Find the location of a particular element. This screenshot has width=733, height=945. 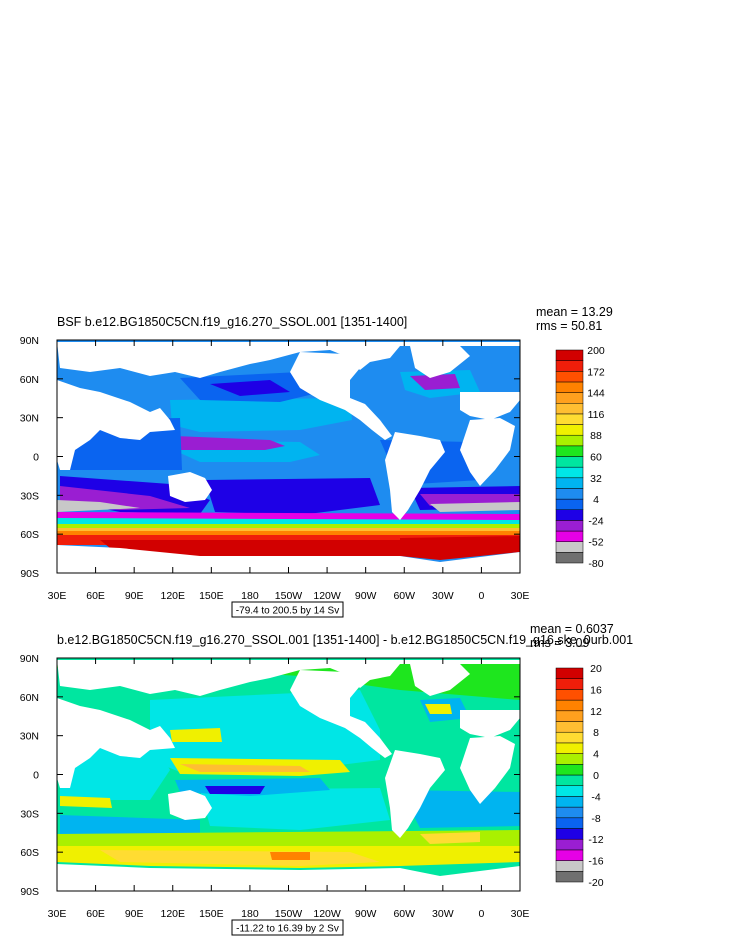

colorbar-label: 16 is located at coordinates (596, 690).